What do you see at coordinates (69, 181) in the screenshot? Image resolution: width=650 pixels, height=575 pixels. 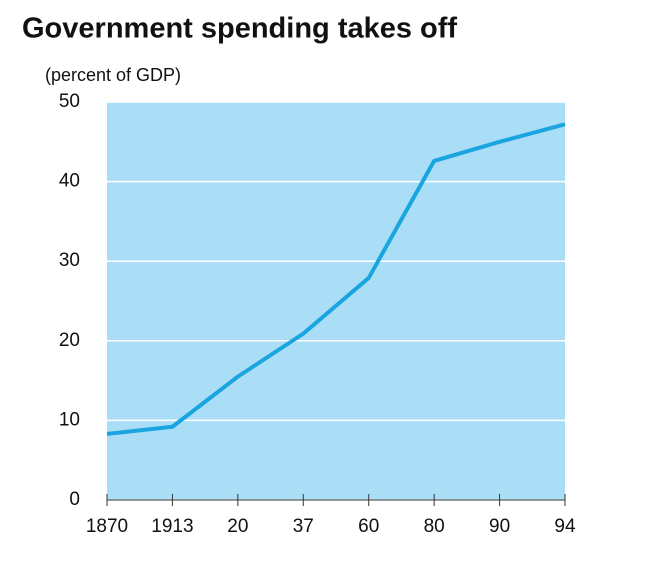 I see `y-tick-label: 40` at bounding box center [69, 181].